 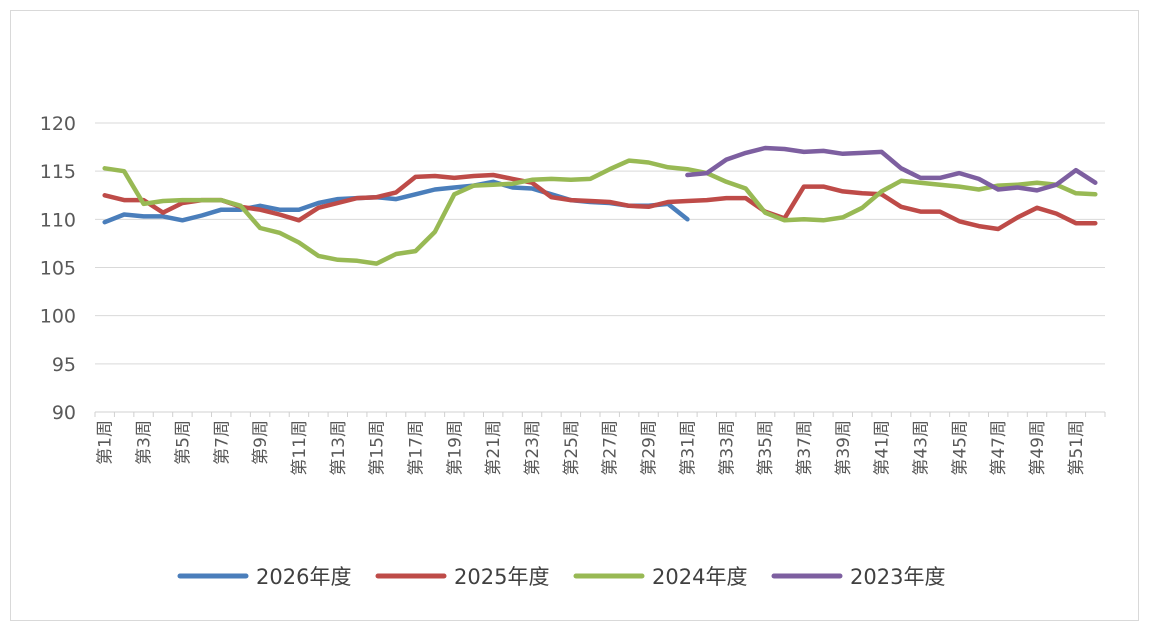 What do you see at coordinates (805, 448) in the screenshot?
I see `x-tick-label: 第37周` at bounding box center [805, 448].